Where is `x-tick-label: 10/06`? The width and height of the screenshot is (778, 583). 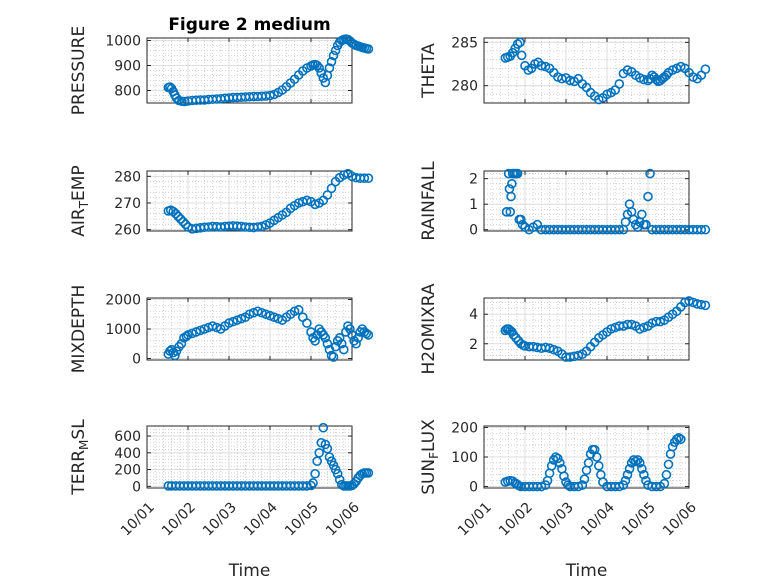 x-tick-label: 10/06 is located at coordinates (680, 519).